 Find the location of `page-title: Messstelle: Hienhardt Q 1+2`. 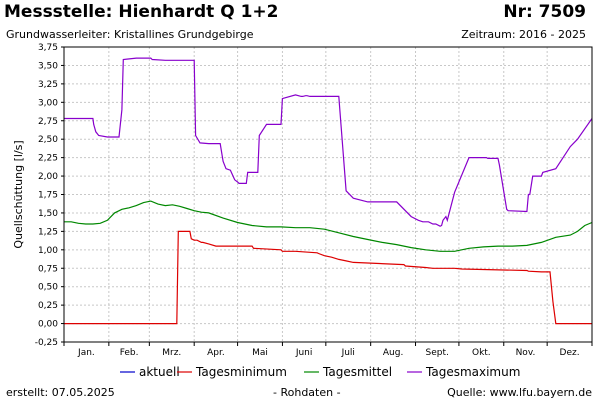

page-title: Messstelle: Hienhardt Q 1+2 is located at coordinates (141, 12).